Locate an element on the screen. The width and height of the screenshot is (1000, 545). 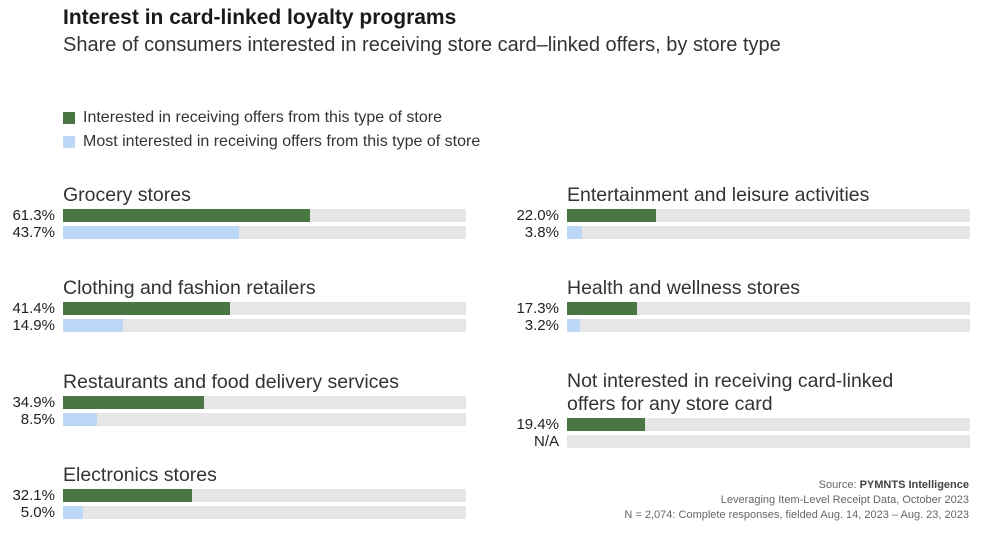
bar-row-most-interested: 3.8% is located at coordinates (747, 232).